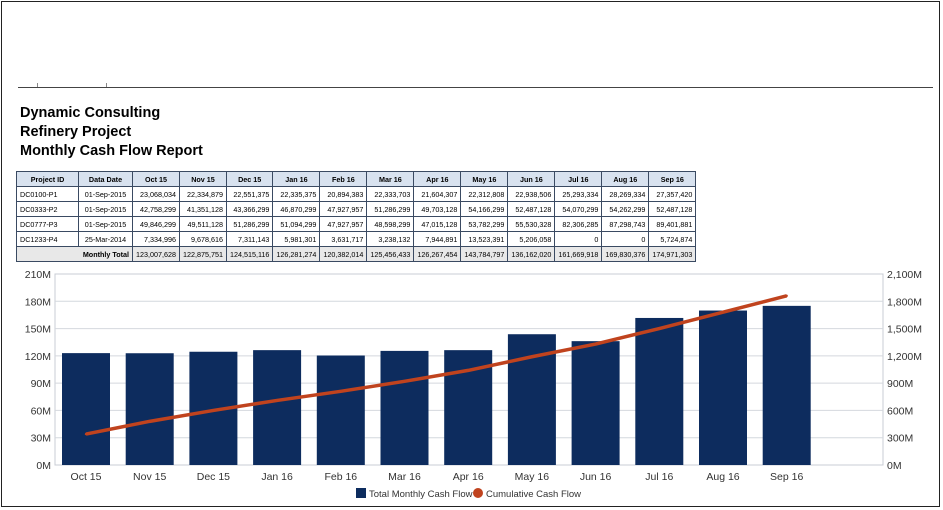 This screenshot has height=510, width=943. I want to click on legend-label: Total Monthly Cash Flow, so click(421, 494).